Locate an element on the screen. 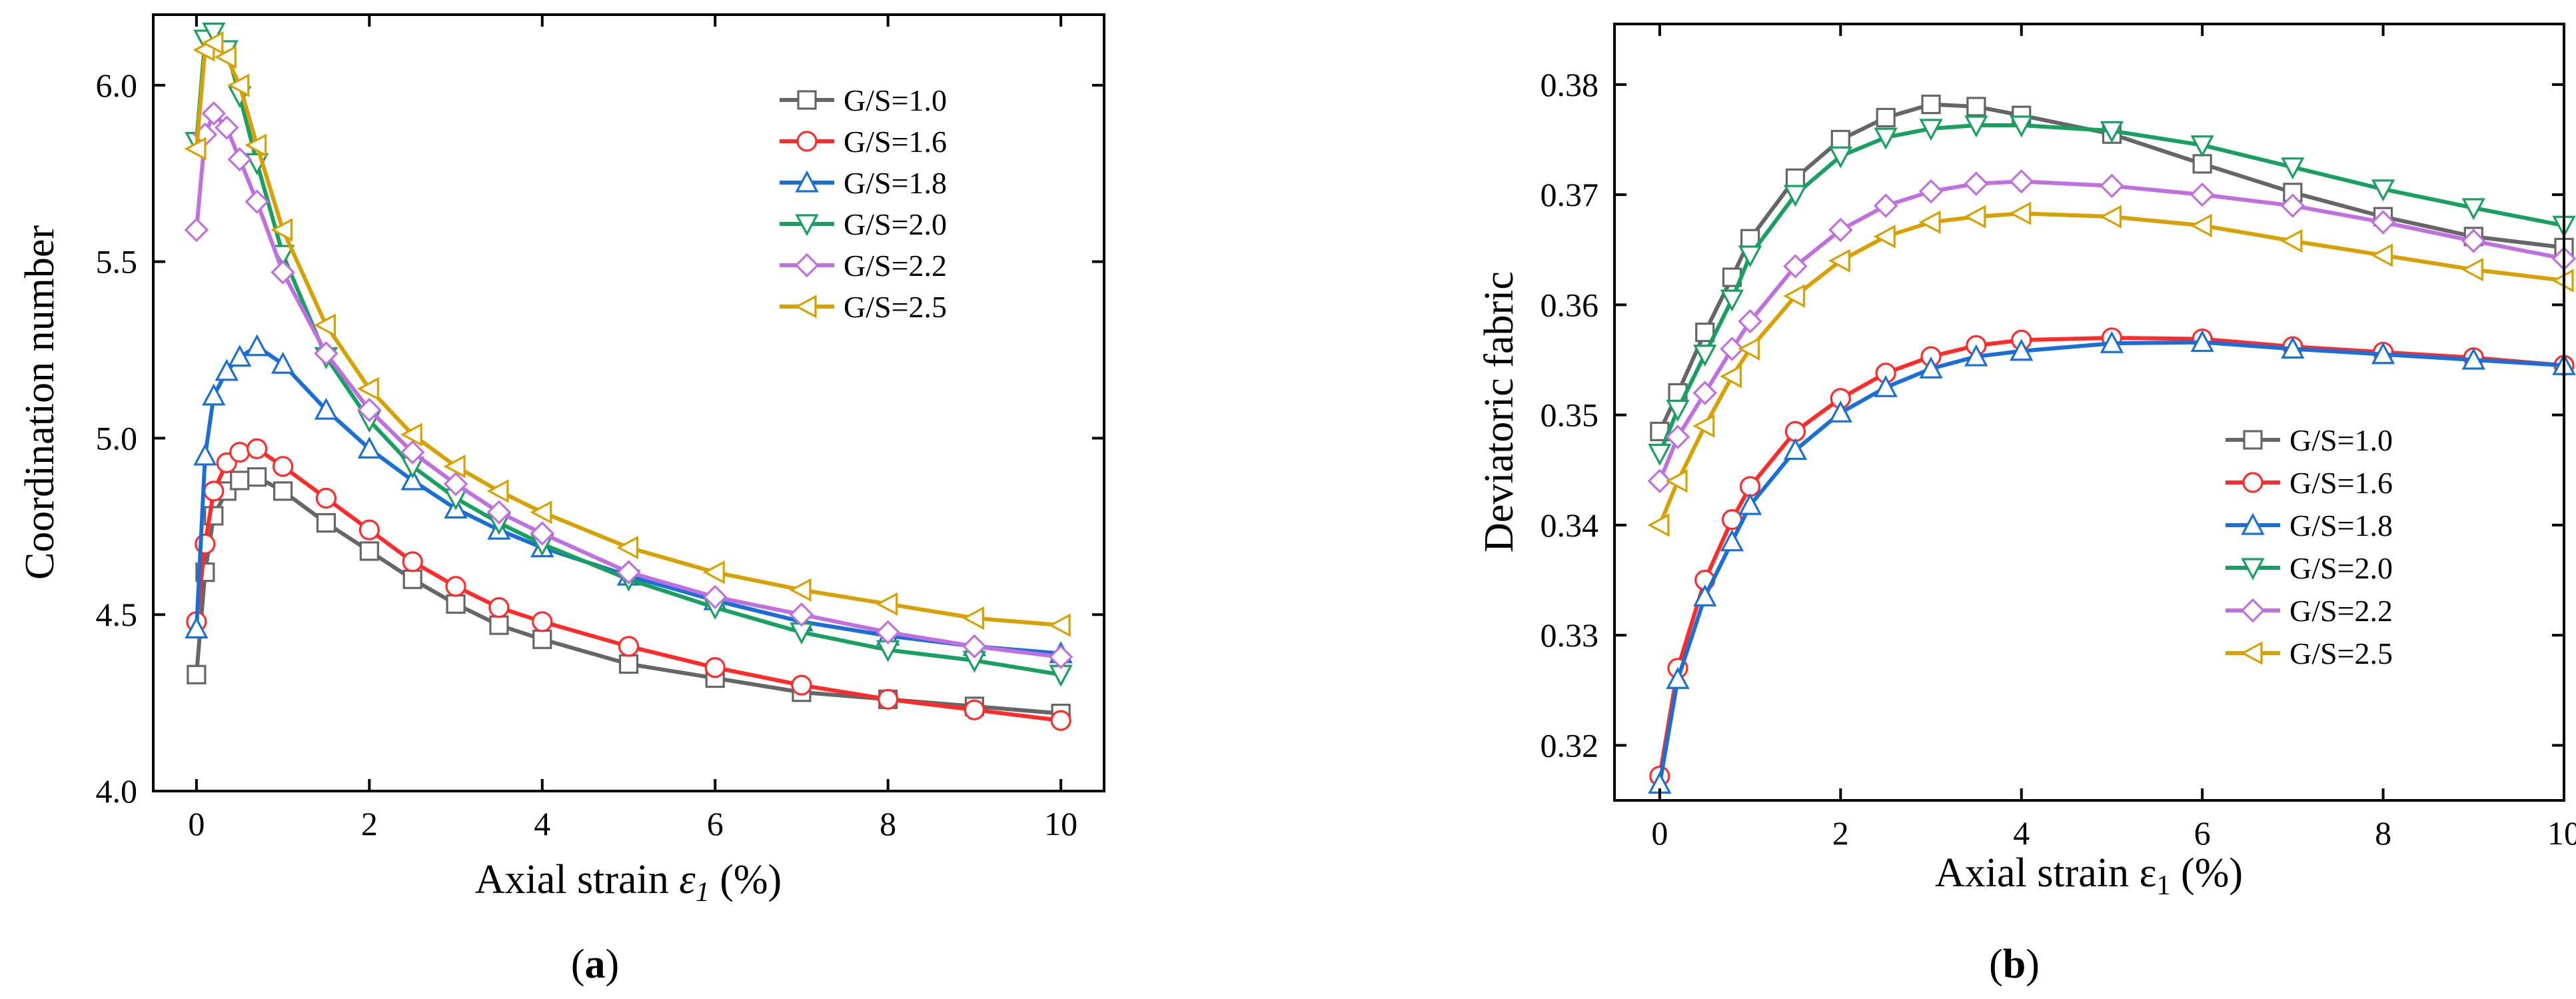  legend-label: G/S=2.0 is located at coordinates (896, 224).